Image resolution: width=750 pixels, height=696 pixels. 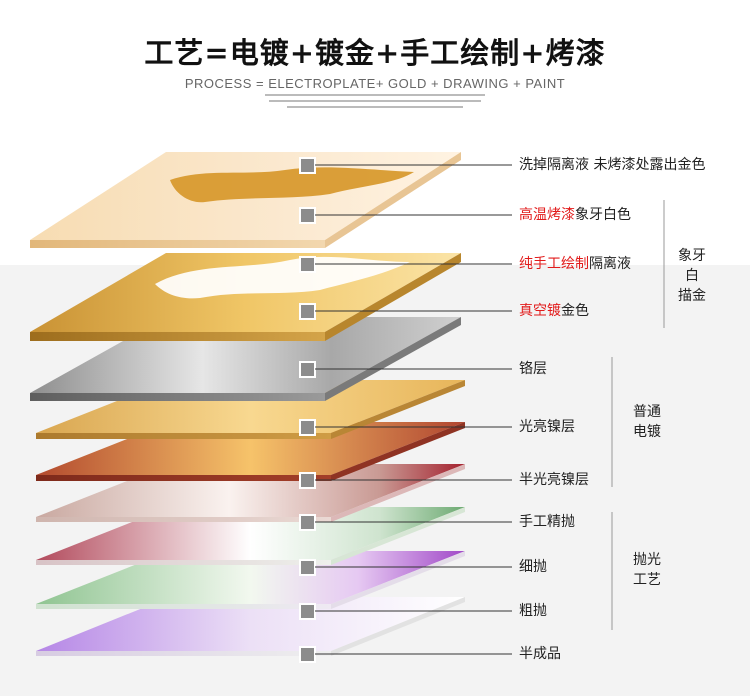 I want to click on group-label-line: 电镀, so click(x=647, y=432).